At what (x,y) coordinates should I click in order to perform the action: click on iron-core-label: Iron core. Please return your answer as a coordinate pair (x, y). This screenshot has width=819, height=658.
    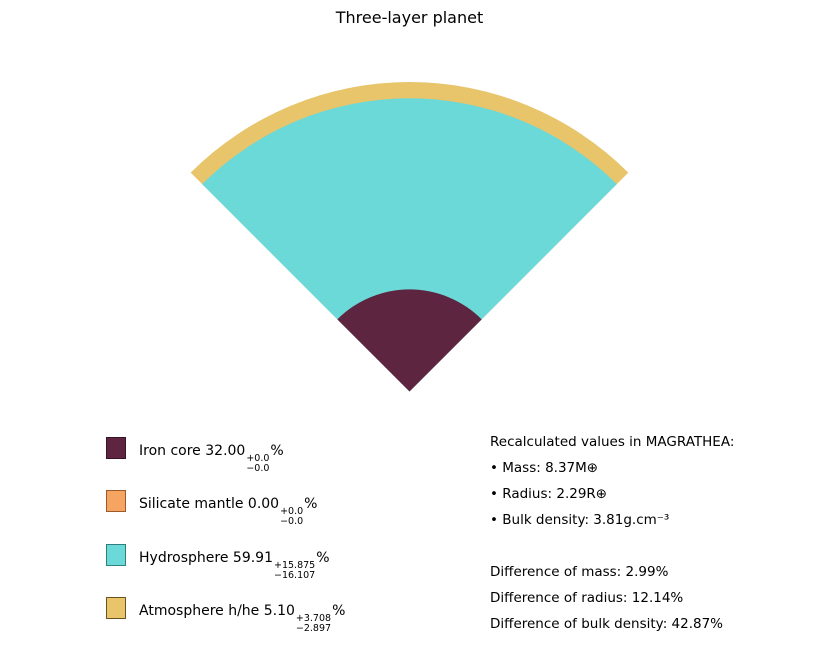
    Looking at the image, I should click on (170, 451).